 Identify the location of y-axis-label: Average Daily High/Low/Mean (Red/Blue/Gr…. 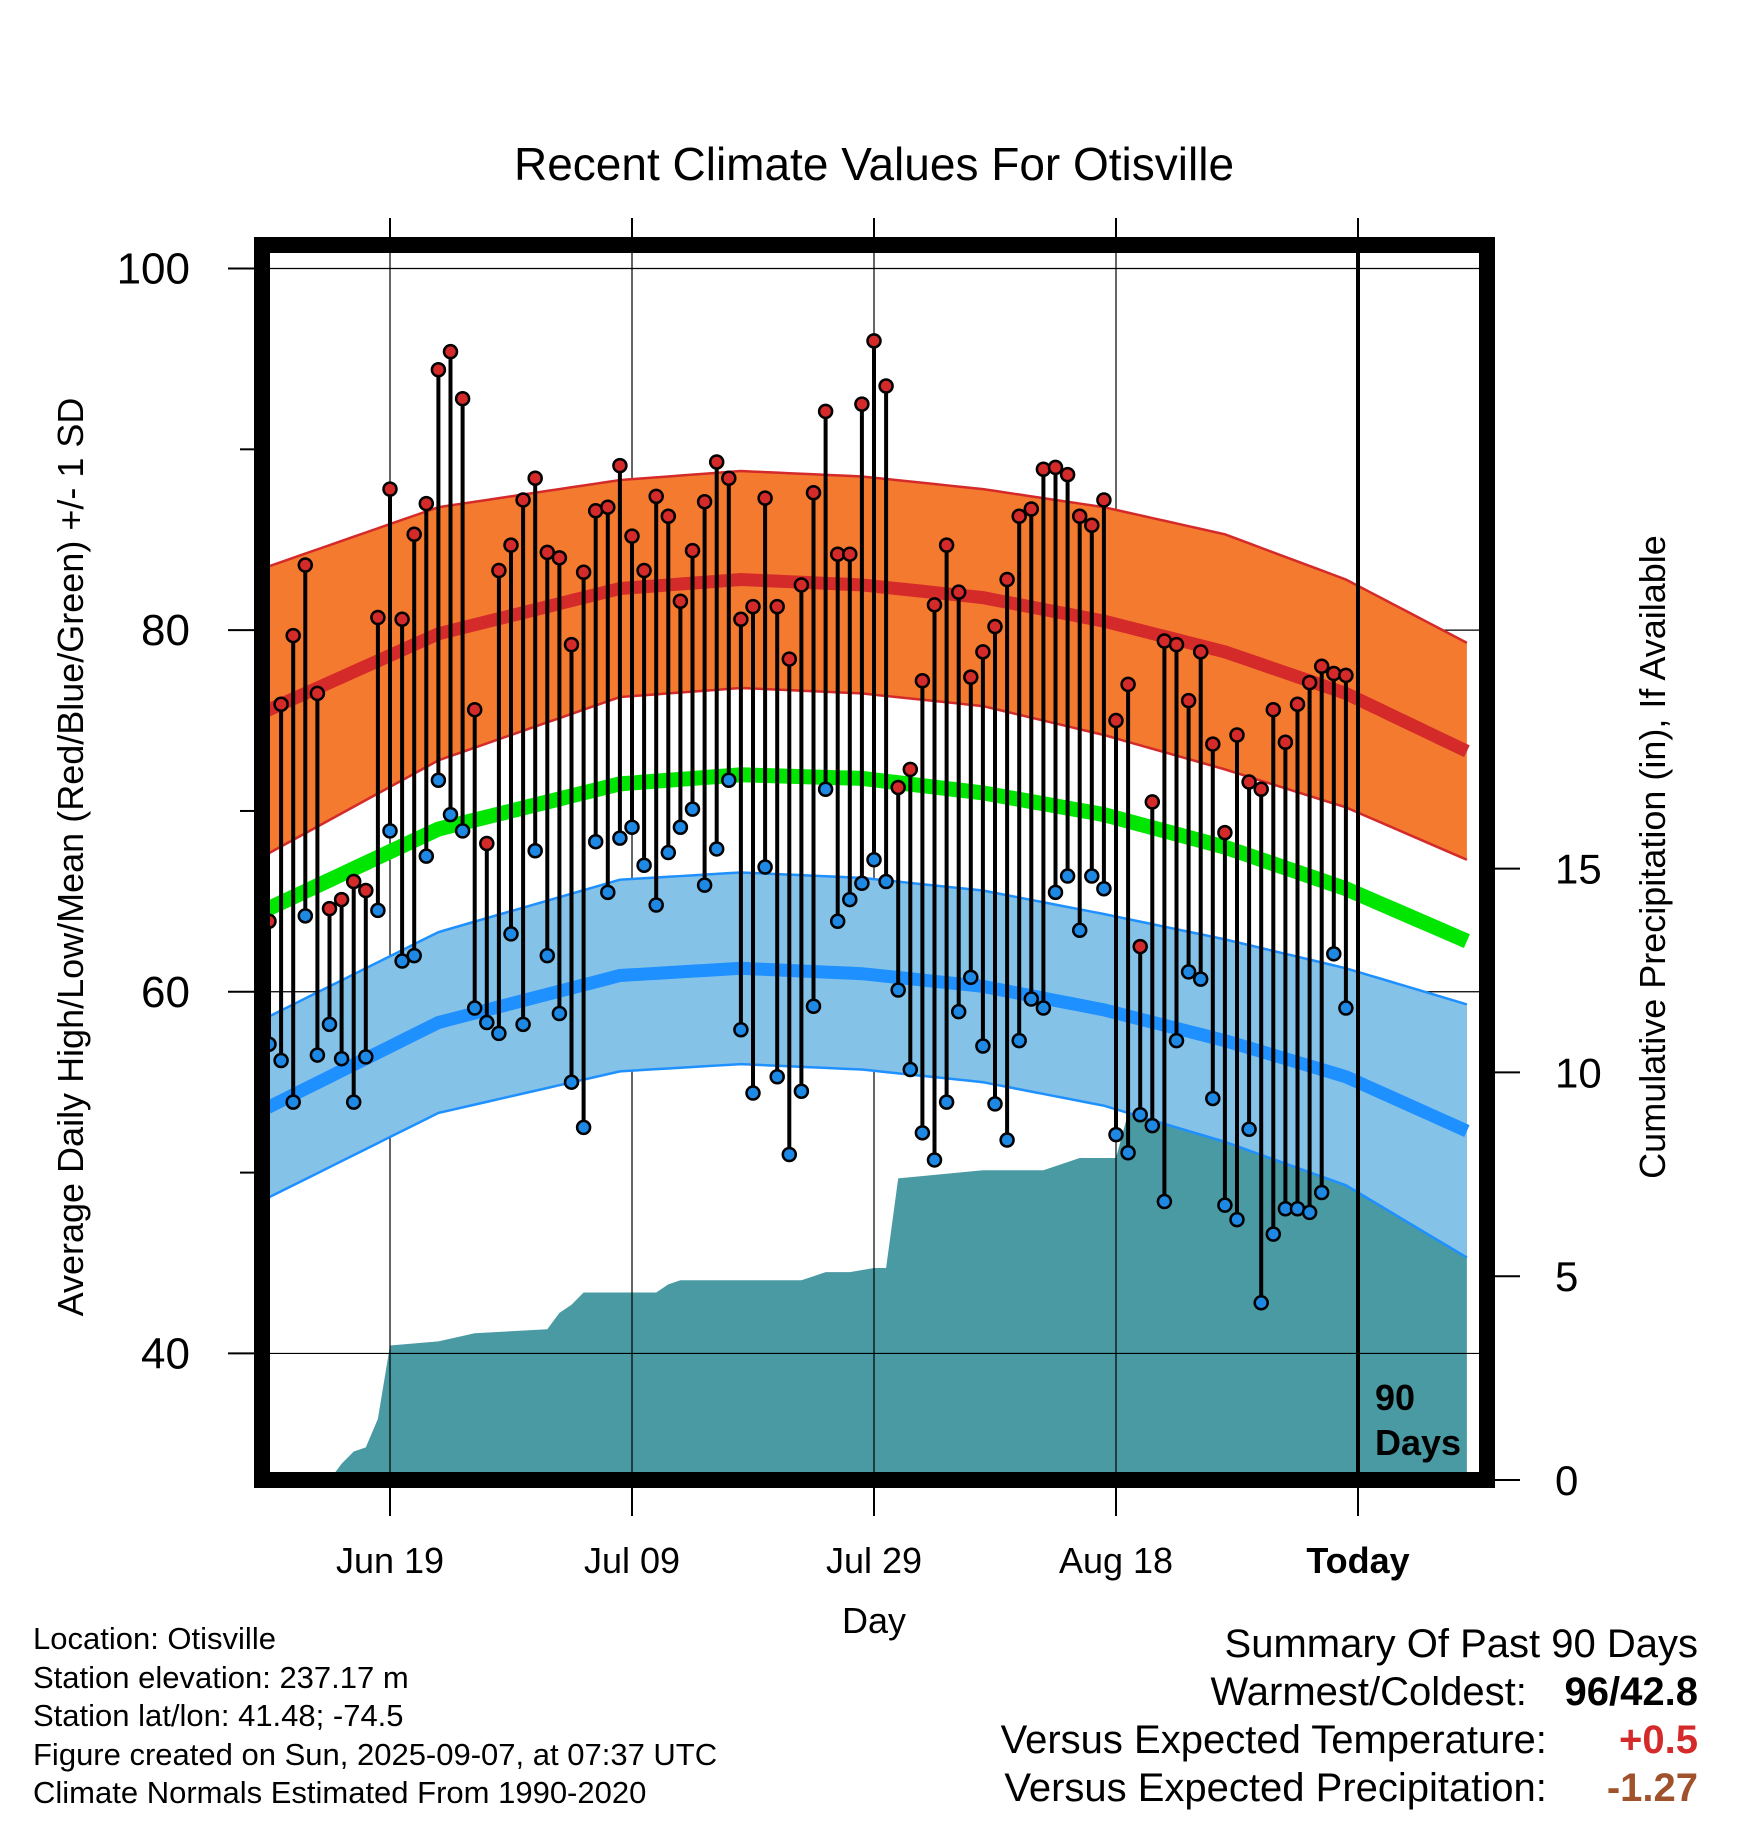
(70, 857).